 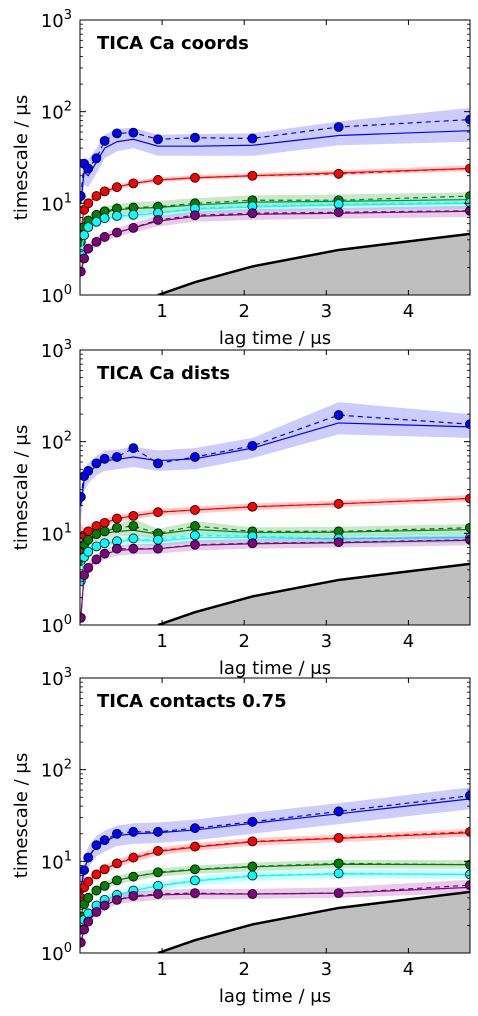 I want to click on series-1-mean-line, so click(x=275, y=167).